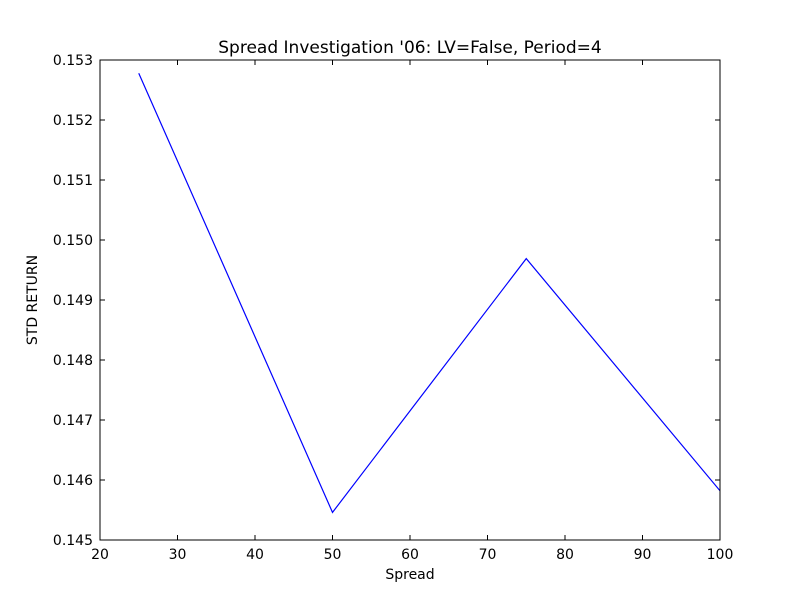 Image resolution: width=800 pixels, height=600 pixels. Describe the element at coordinates (73, 421) in the screenshot. I see `y-tick-label: 0.147` at that location.